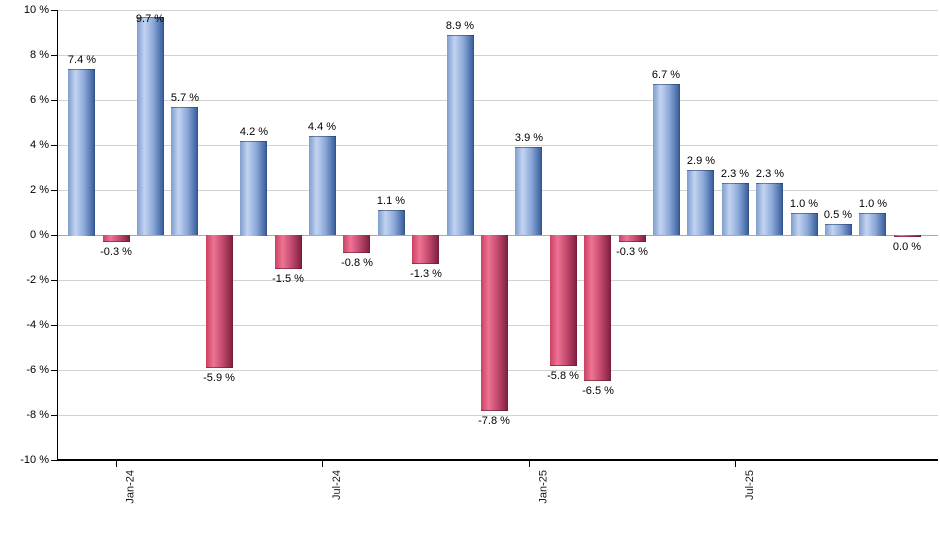 This screenshot has height=550, width=940. What do you see at coordinates (497, 460) in the screenshot?
I see `x-axis` at bounding box center [497, 460].